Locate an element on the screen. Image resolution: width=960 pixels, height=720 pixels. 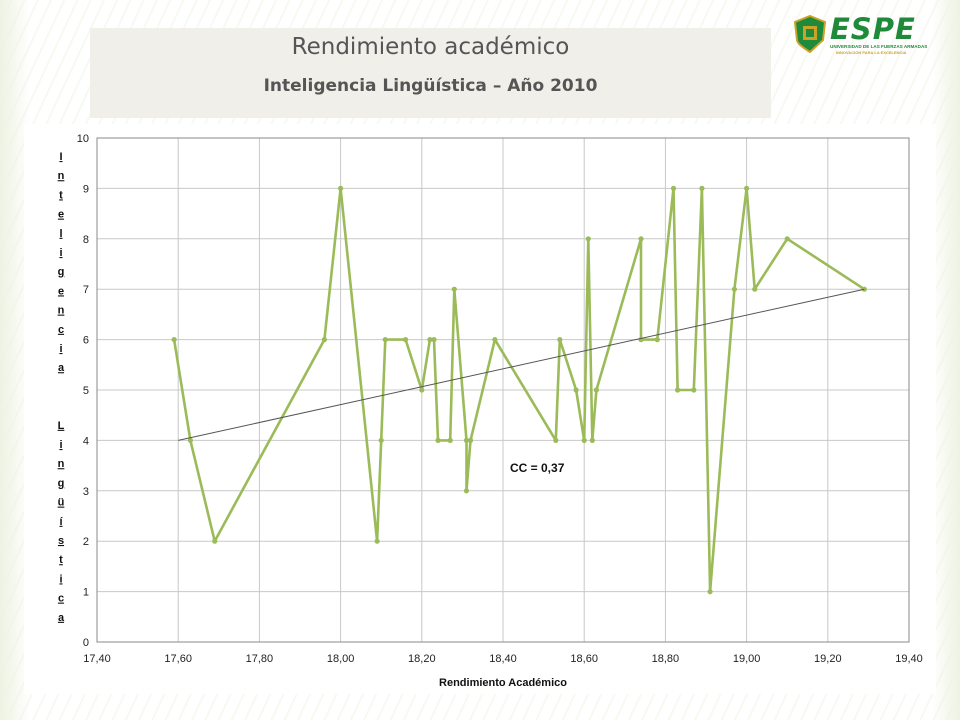
logo-tagline-1: UNIVERSIDAD DE LAS FUERZAS ARMADAS is located at coordinates (879, 46).